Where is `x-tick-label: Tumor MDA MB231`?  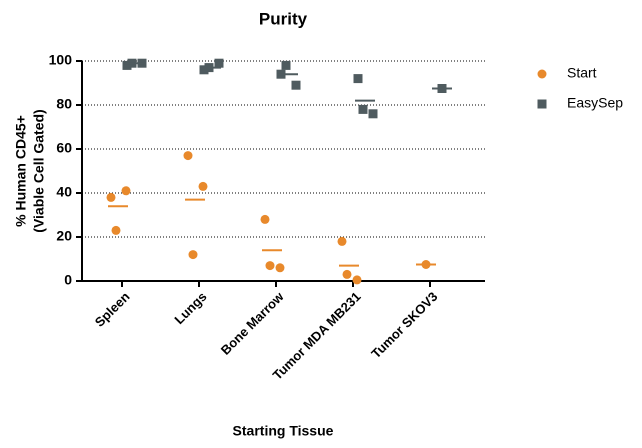 x-tick-label: Tumor MDA MB231 is located at coordinates (317, 336).